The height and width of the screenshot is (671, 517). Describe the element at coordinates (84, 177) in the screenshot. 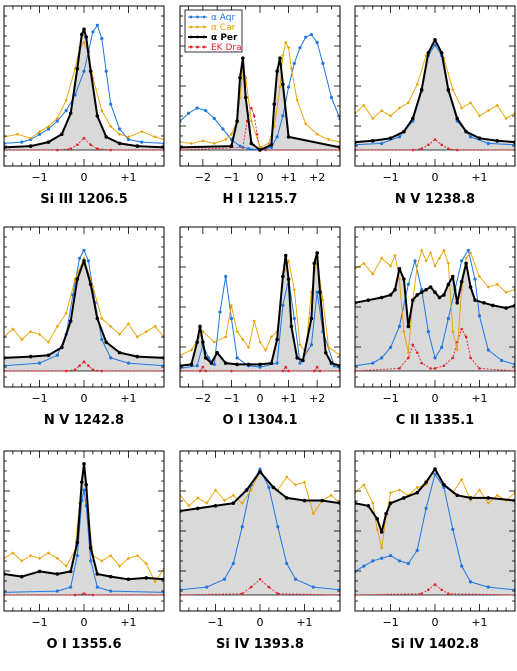

I see `x-tick-label: 0` at that location.